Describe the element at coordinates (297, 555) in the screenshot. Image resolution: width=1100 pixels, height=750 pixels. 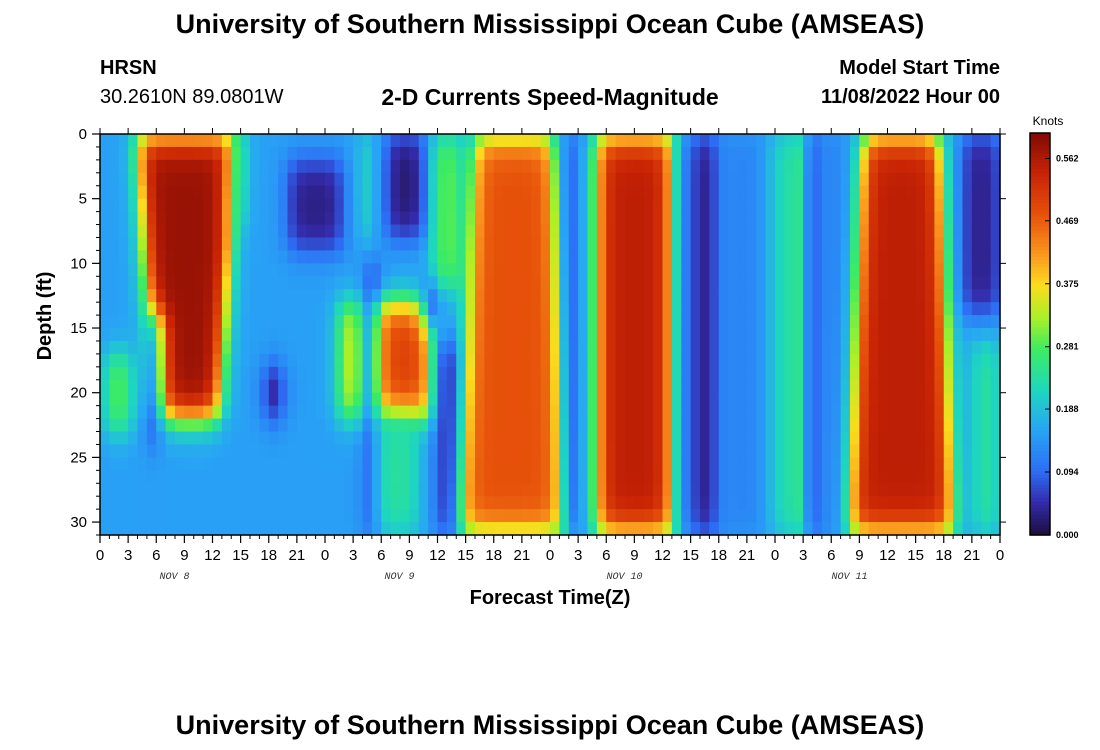
I see `x-tick-label: 21` at that location.